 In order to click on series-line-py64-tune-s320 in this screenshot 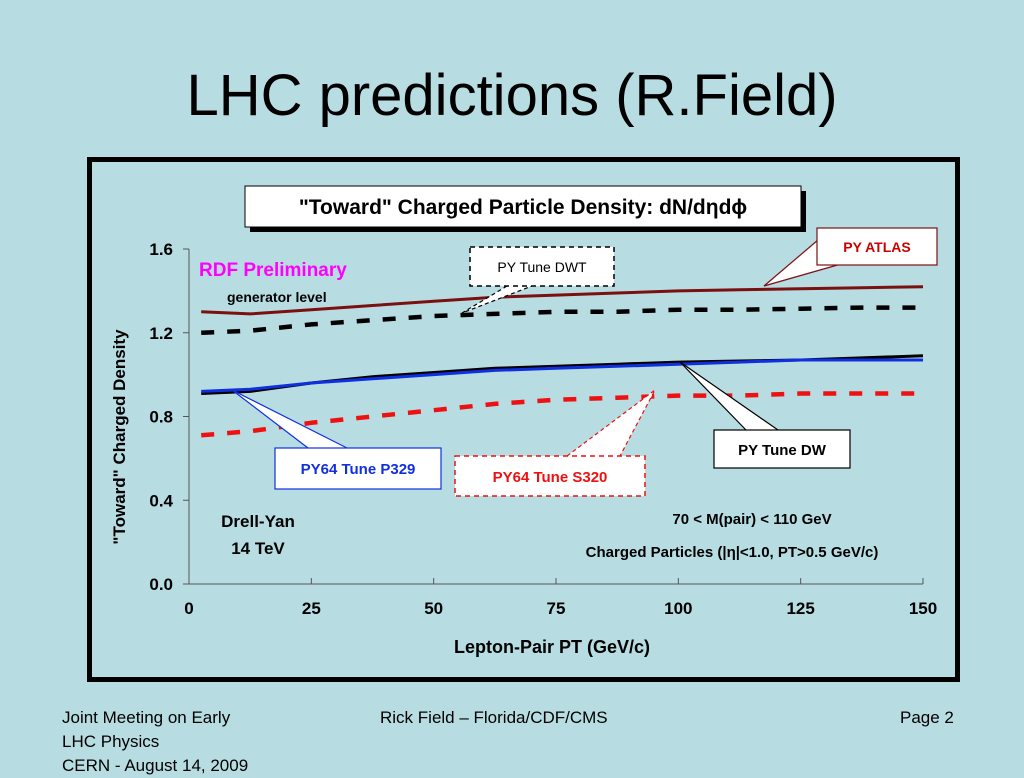, I will do `click(562, 414)`.